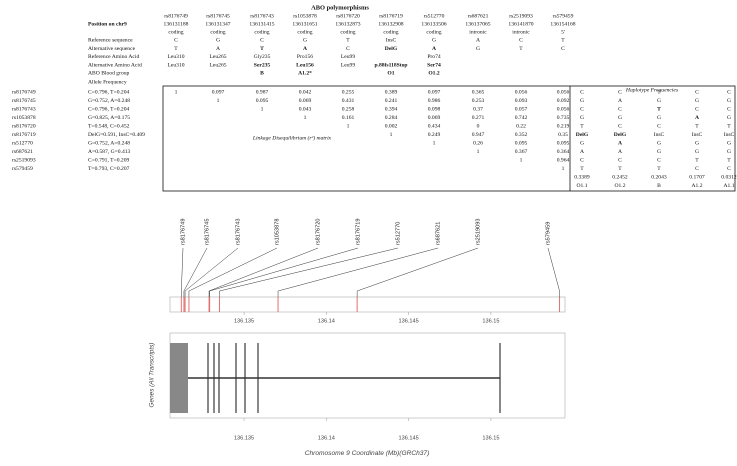 Image resolution: width=737 pixels, height=466 pixels. Describe the element at coordinates (292, 137) in the screenshot. I see `ld-matrix-label: Linkage Disequilibrium (r²) matrix` at that location.